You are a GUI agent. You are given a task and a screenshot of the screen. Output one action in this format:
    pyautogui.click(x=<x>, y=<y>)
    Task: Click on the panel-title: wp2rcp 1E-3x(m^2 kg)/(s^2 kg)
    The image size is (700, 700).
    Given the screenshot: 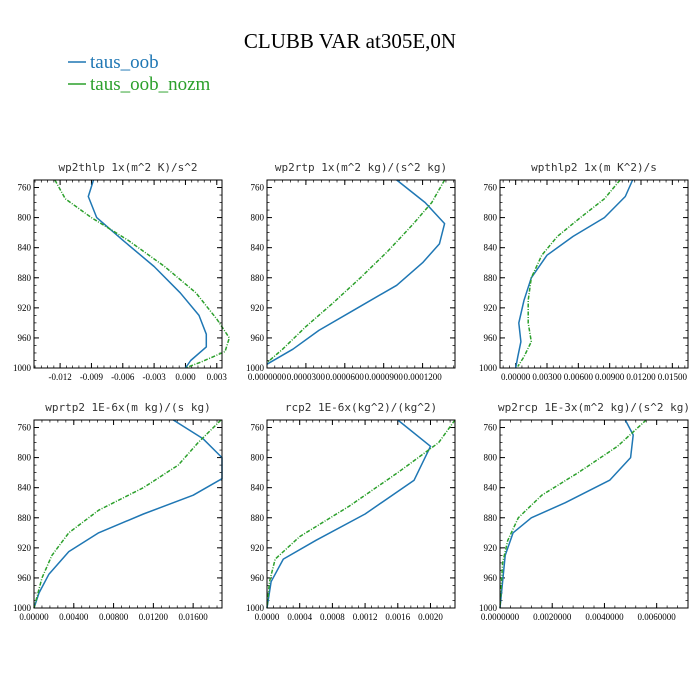 What is the action you would take?
    pyautogui.click(x=594, y=407)
    